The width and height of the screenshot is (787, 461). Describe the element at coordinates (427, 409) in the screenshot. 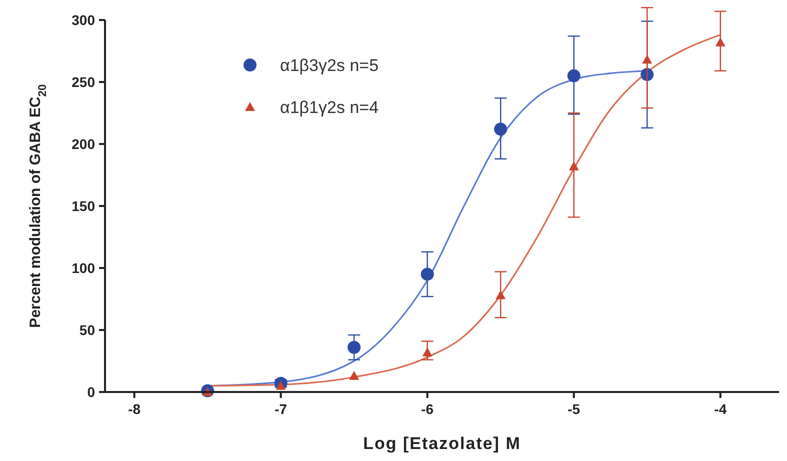

I see `x-tick-label: -6` at that location.